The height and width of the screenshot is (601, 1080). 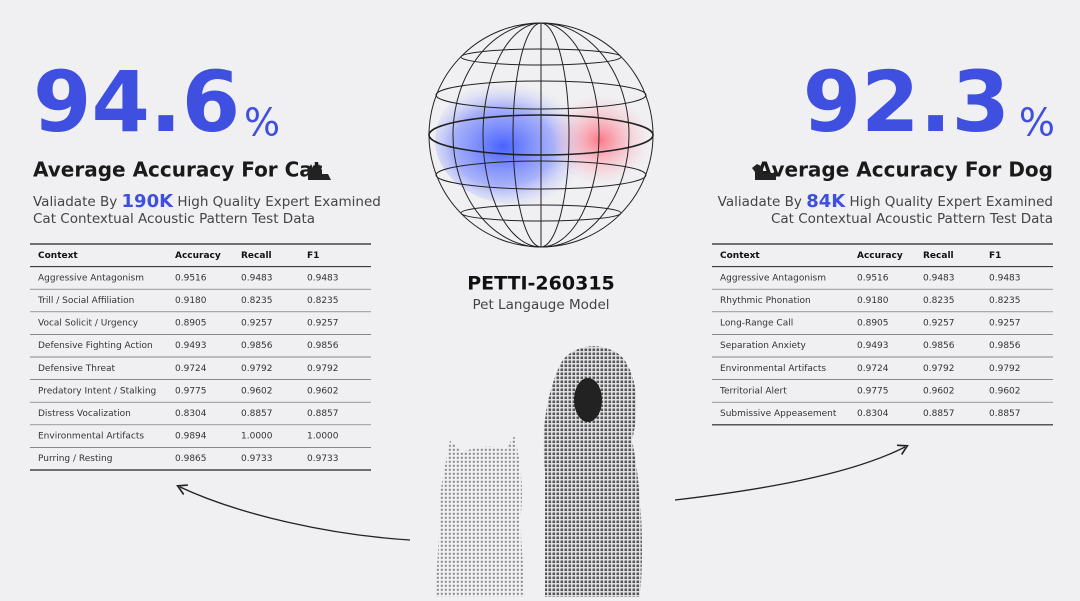 What do you see at coordinates (136, 102) in the screenshot?
I see `stat-value: 94.6` at bounding box center [136, 102].